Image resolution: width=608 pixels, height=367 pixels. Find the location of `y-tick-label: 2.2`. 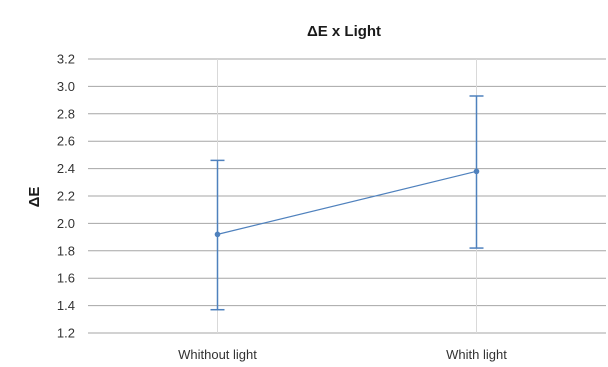

y-tick-label: 2.2 is located at coordinates (66, 196).